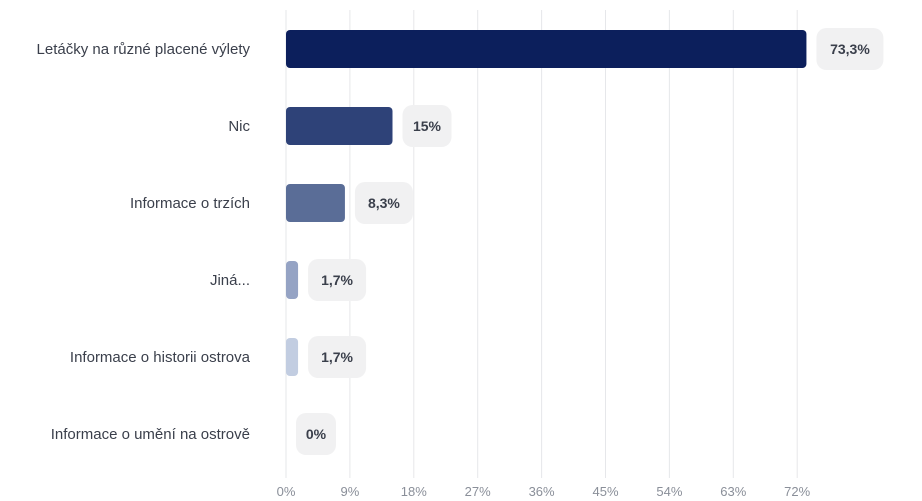  What do you see at coordinates (605, 491) in the screenshot?
I see `x-tick-label: 45%` at bounding box center [605, 491].